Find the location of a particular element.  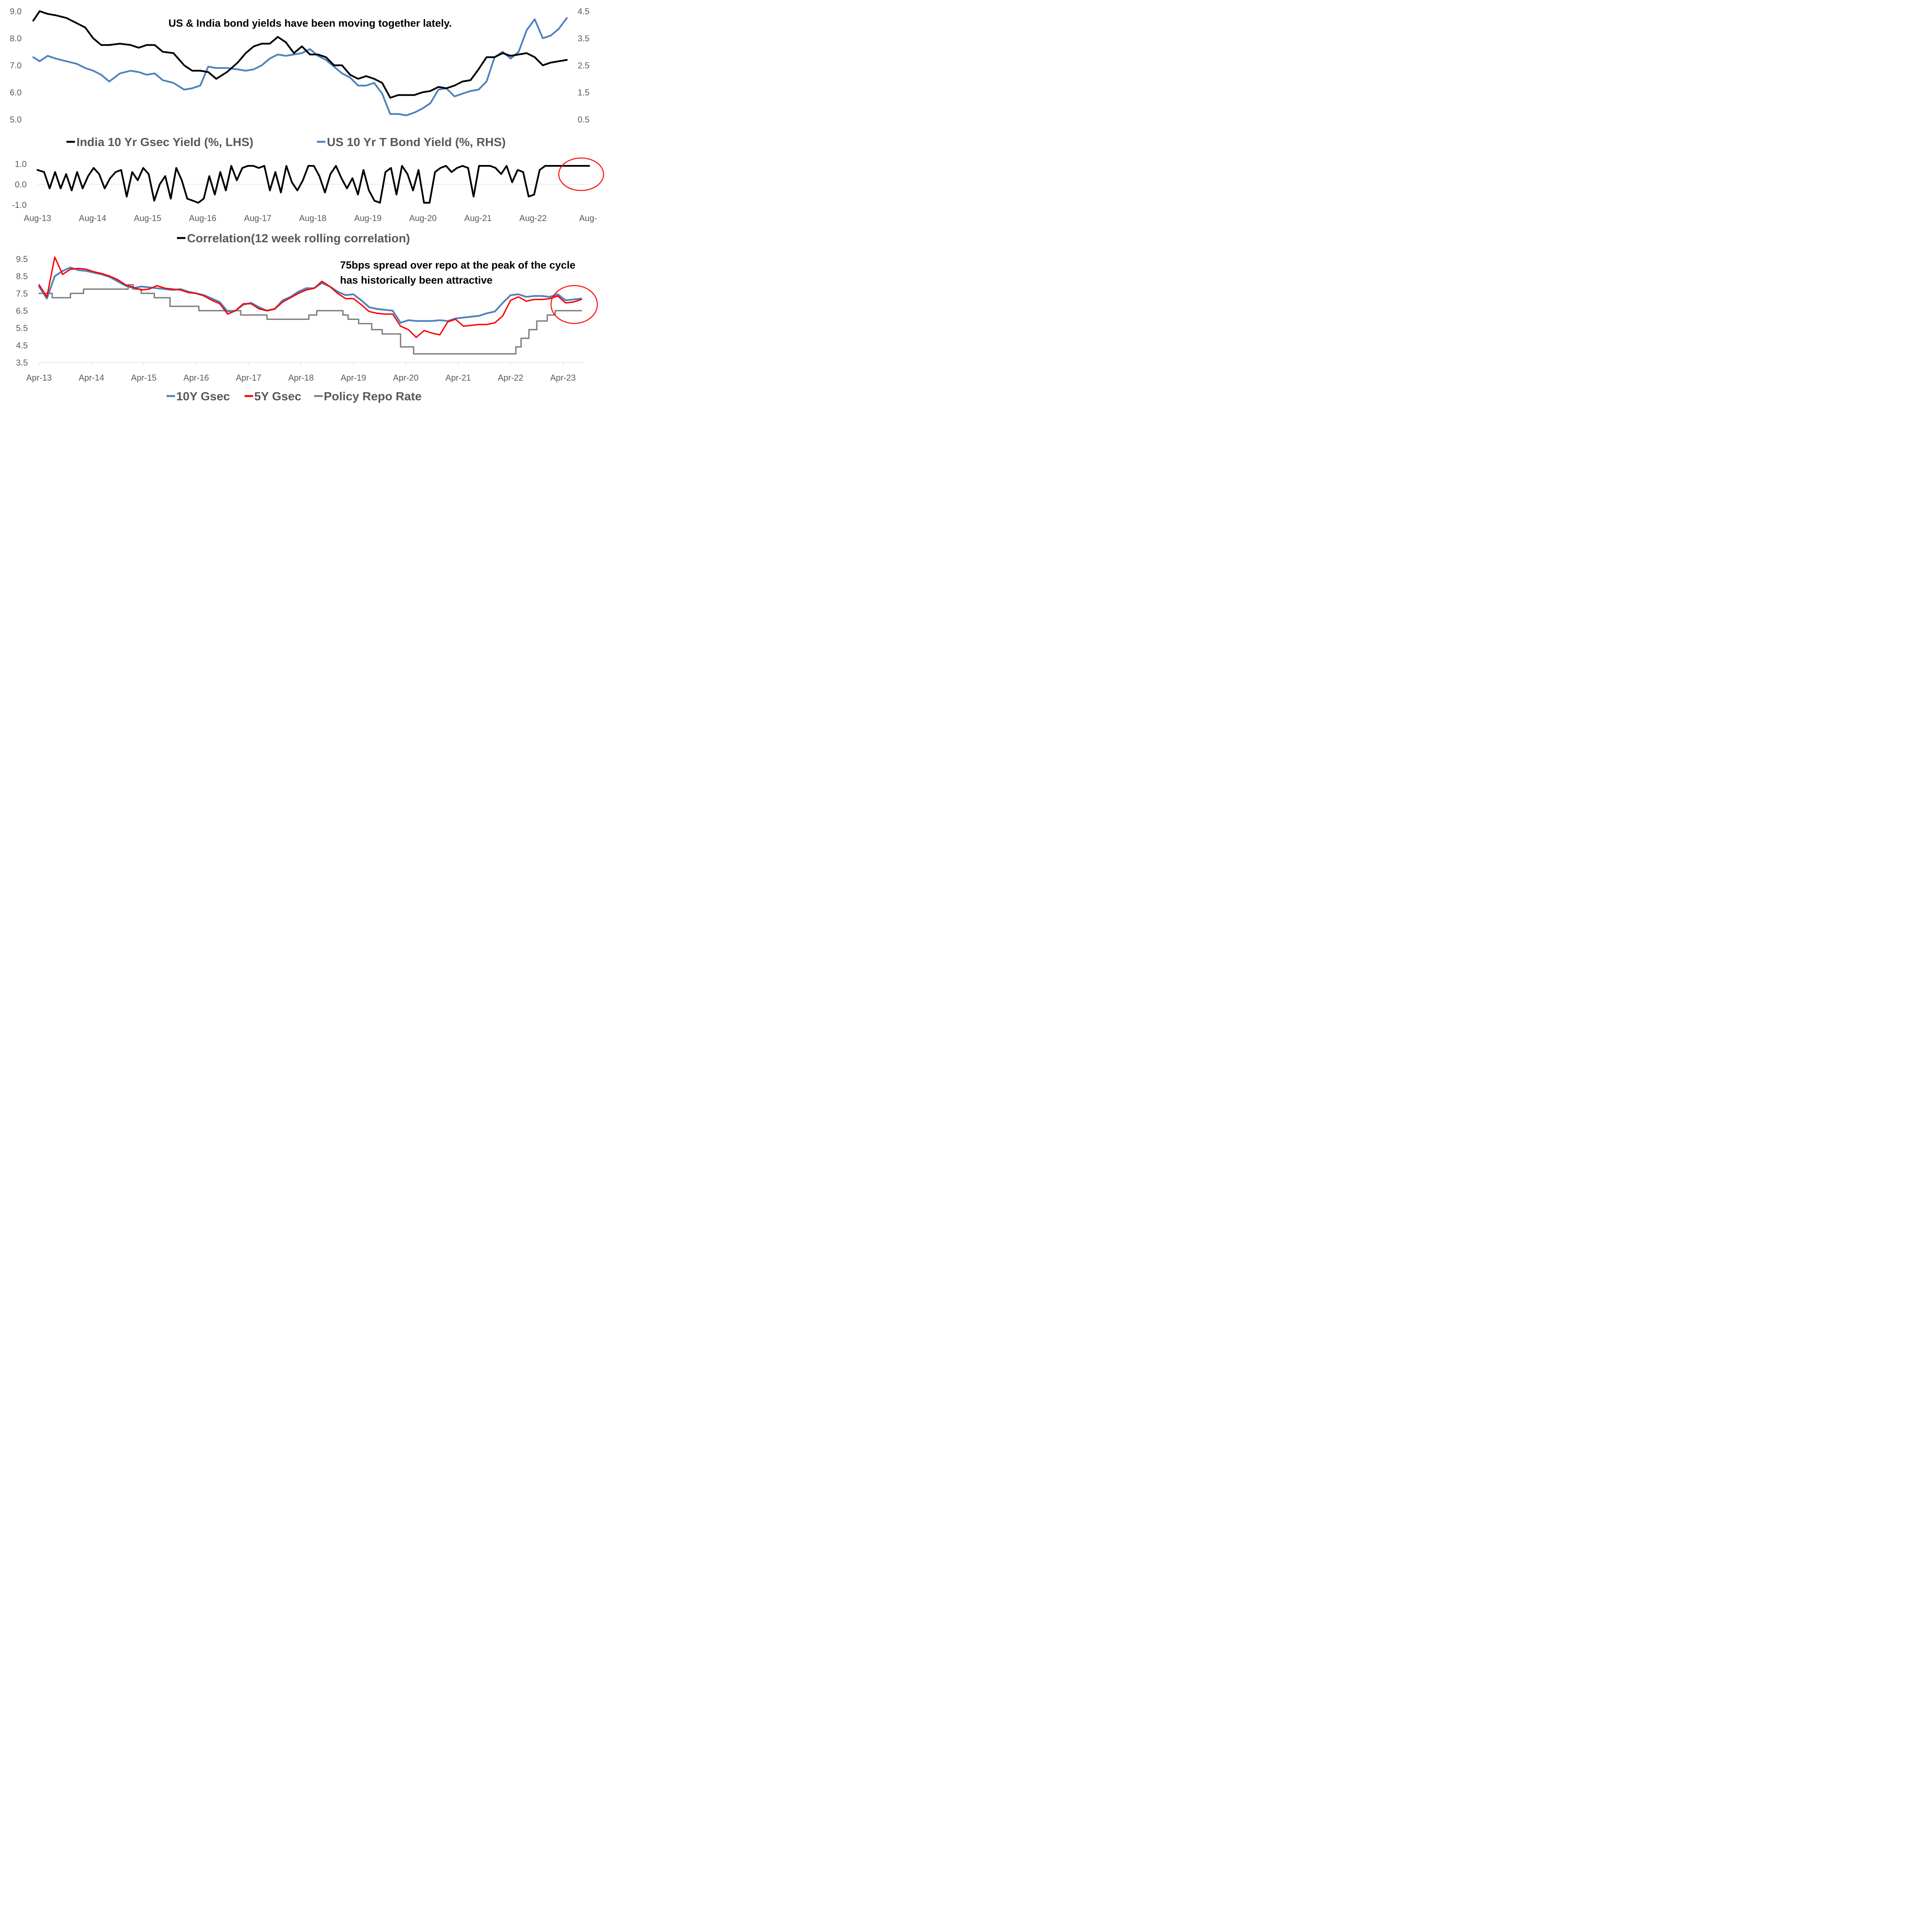

yields-left-axis: 9.0 8.0 7.0 6.0 5.0 is located at coordinates (16, 66).